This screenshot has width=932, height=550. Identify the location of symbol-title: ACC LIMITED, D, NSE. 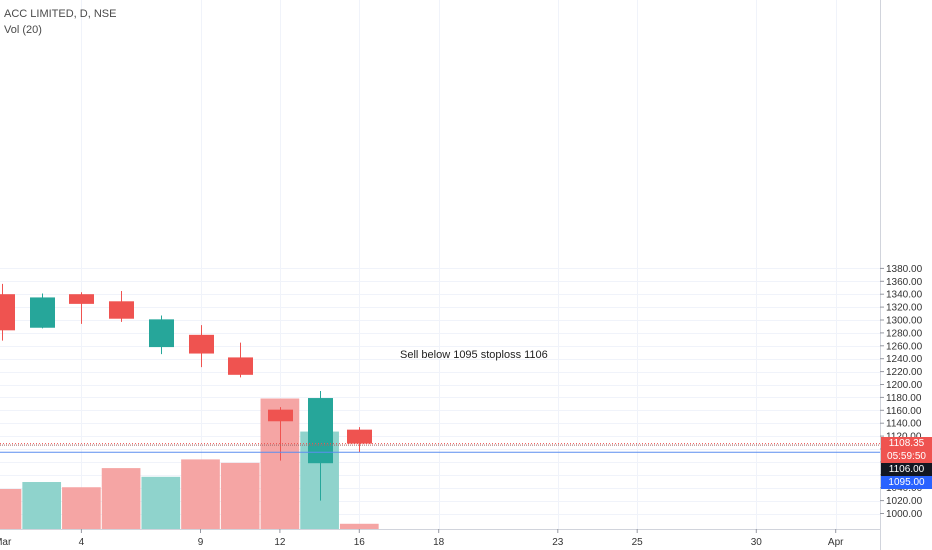
(60, 14).